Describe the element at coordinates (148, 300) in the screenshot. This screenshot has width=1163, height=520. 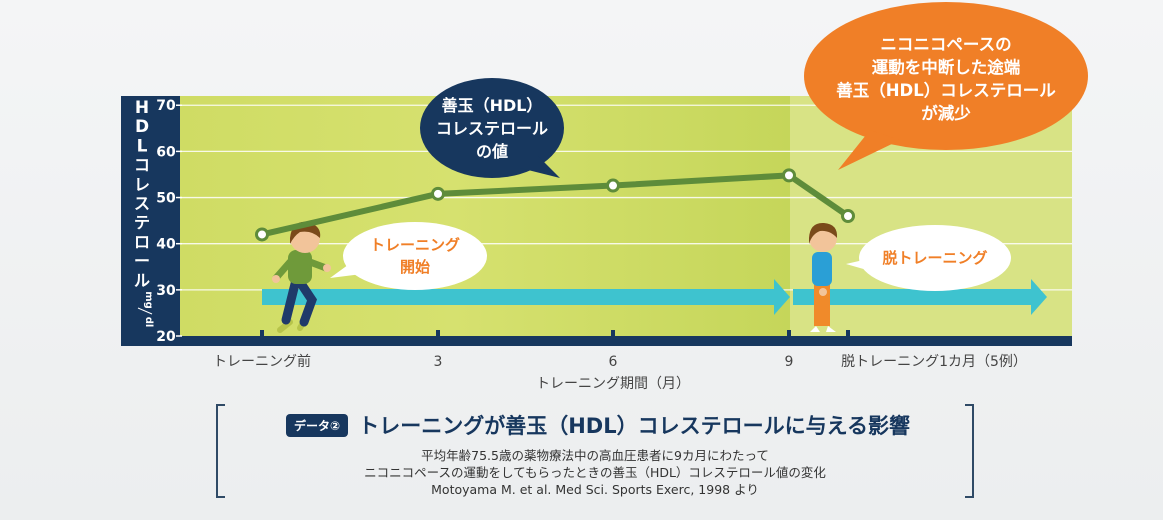
I see `unit-mg: mg` at that location.